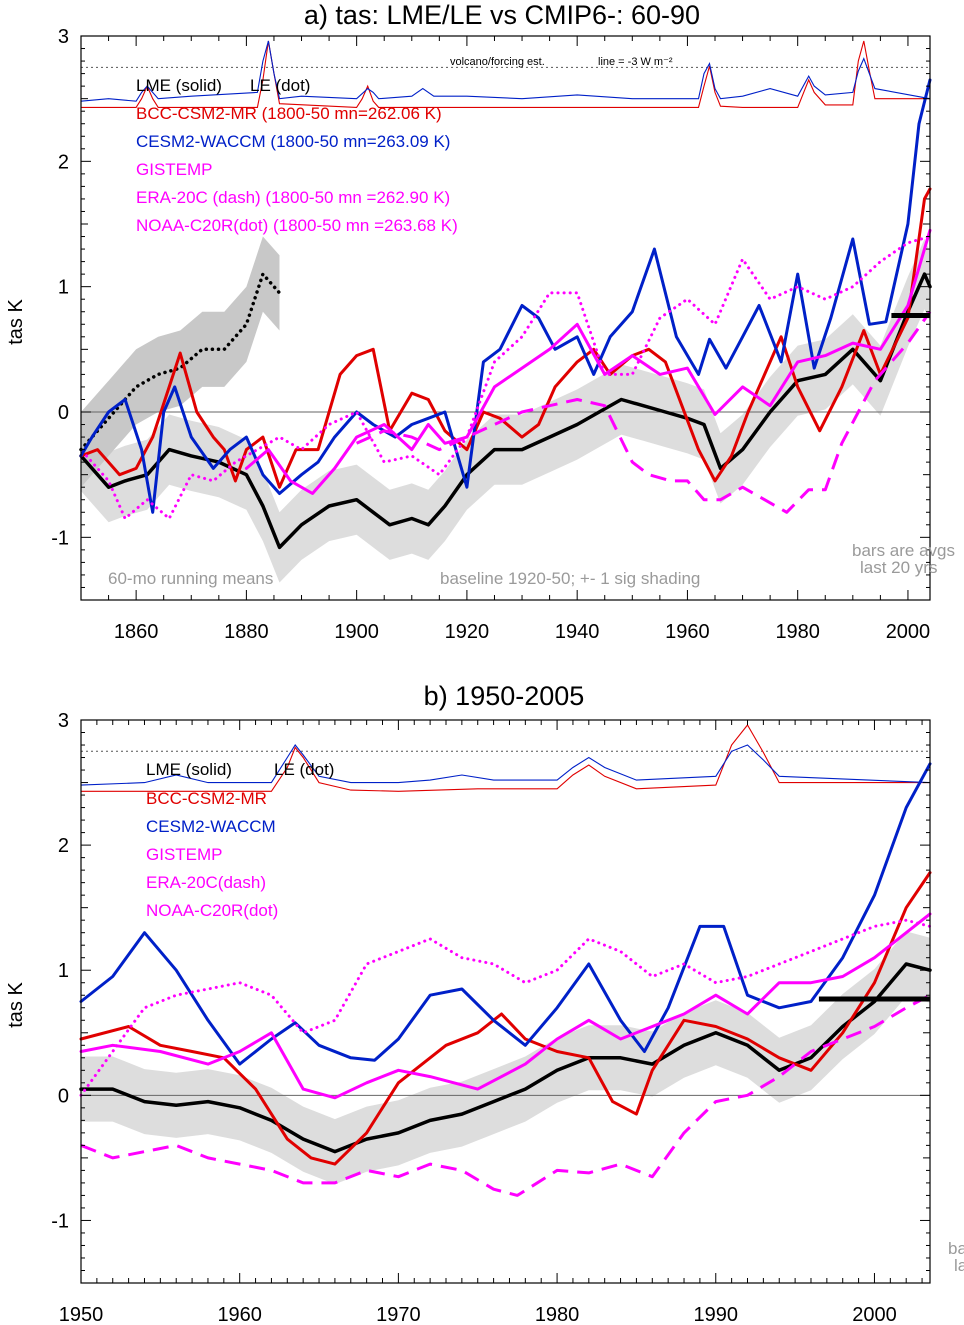 The width and height of the screenshot is (964, 1325). Describe the element at coordinates (577, 632) in the screenshot. I see `x-tick-label: 1940` at that location.